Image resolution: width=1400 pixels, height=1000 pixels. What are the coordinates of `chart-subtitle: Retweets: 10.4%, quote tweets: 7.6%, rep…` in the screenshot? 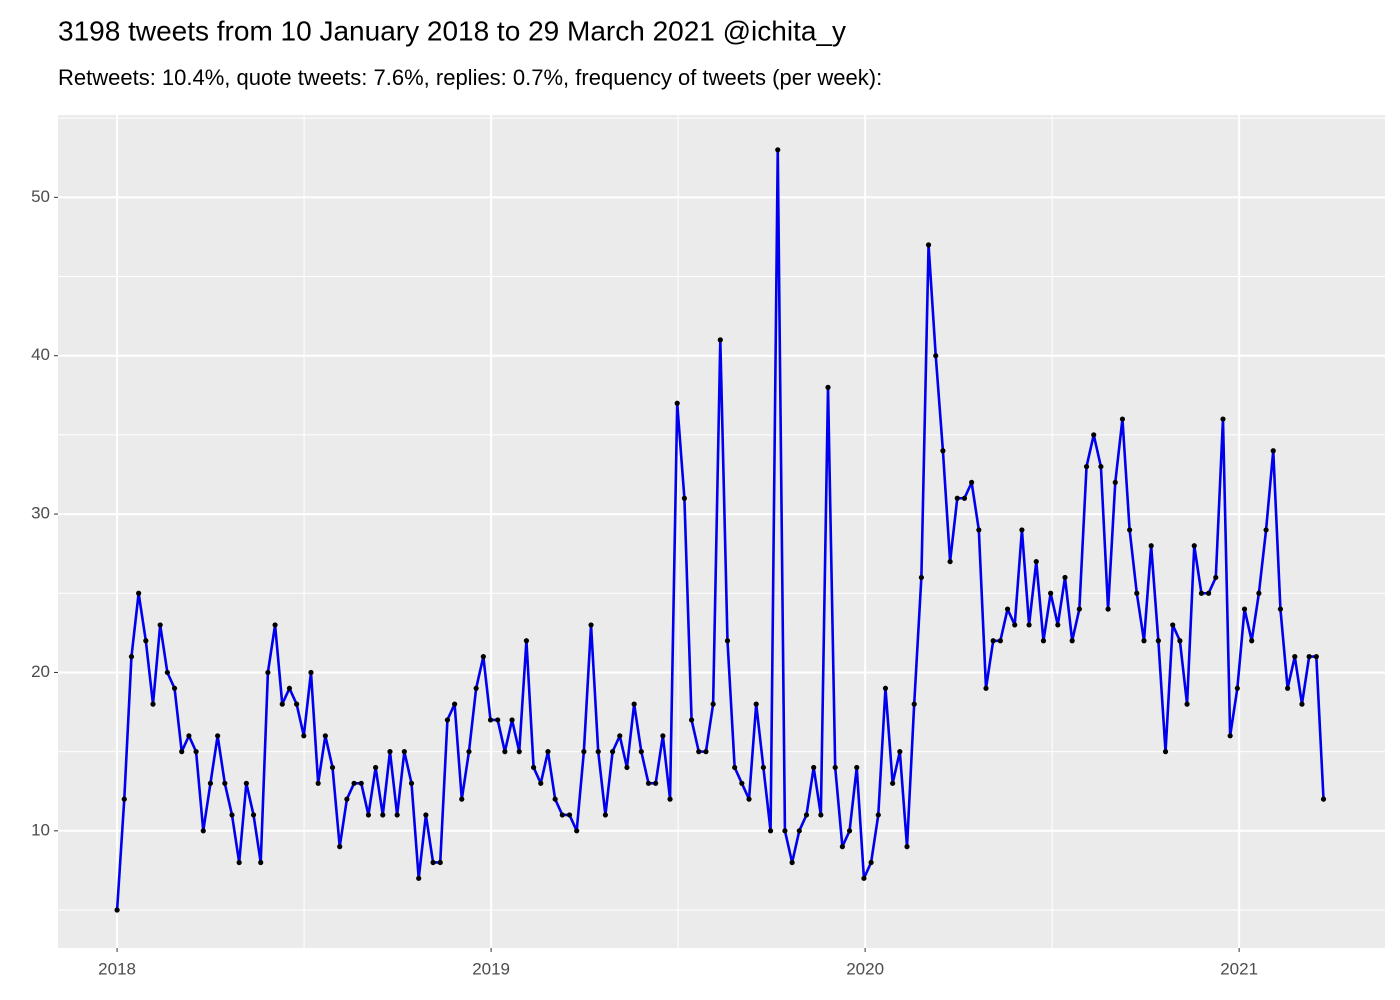 It's located at (470, 77).